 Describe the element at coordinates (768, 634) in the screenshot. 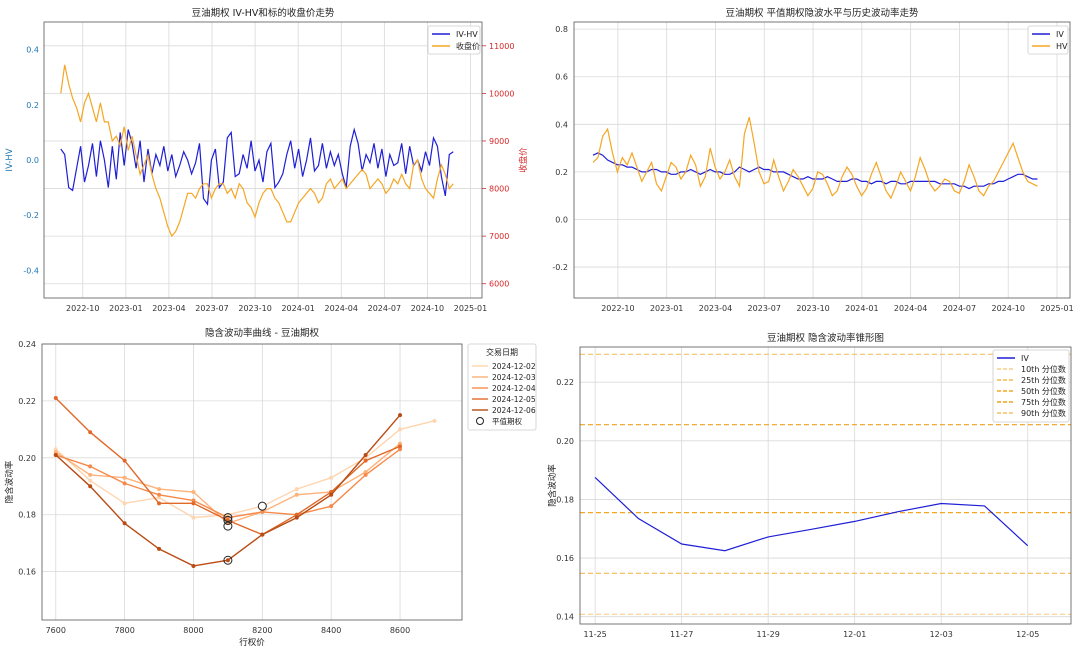

I see `x-tick-label: 11-29` at that location.